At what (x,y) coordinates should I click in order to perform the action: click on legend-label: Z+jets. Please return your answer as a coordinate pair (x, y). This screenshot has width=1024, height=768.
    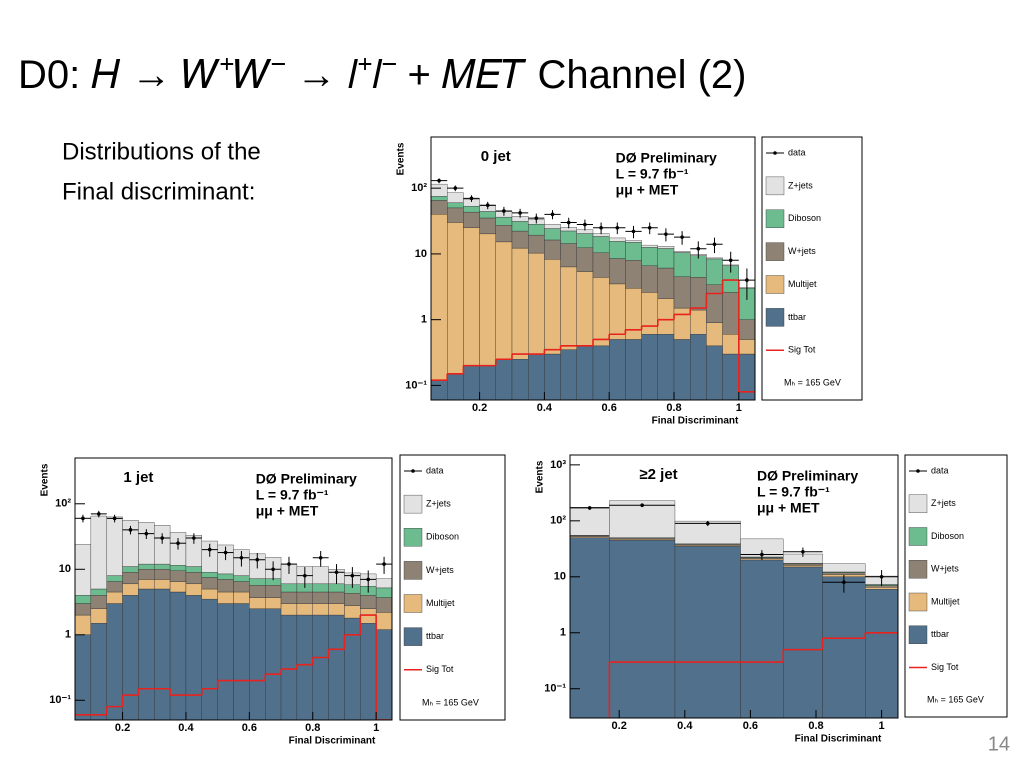
    Looking at the image, I should click on (800, 185).